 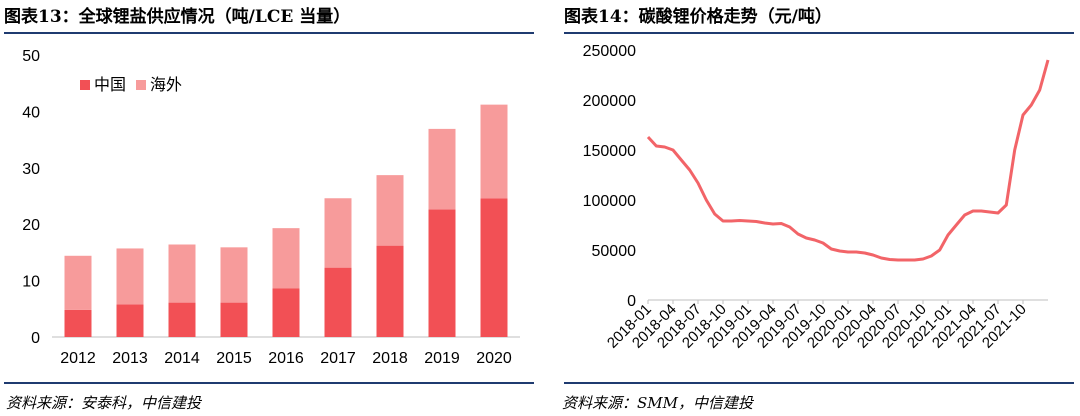 What do you see at coordinates (609, 101) in the screenshot?
I see `y-tick-label: 200000` at bounding box center [609, 101].